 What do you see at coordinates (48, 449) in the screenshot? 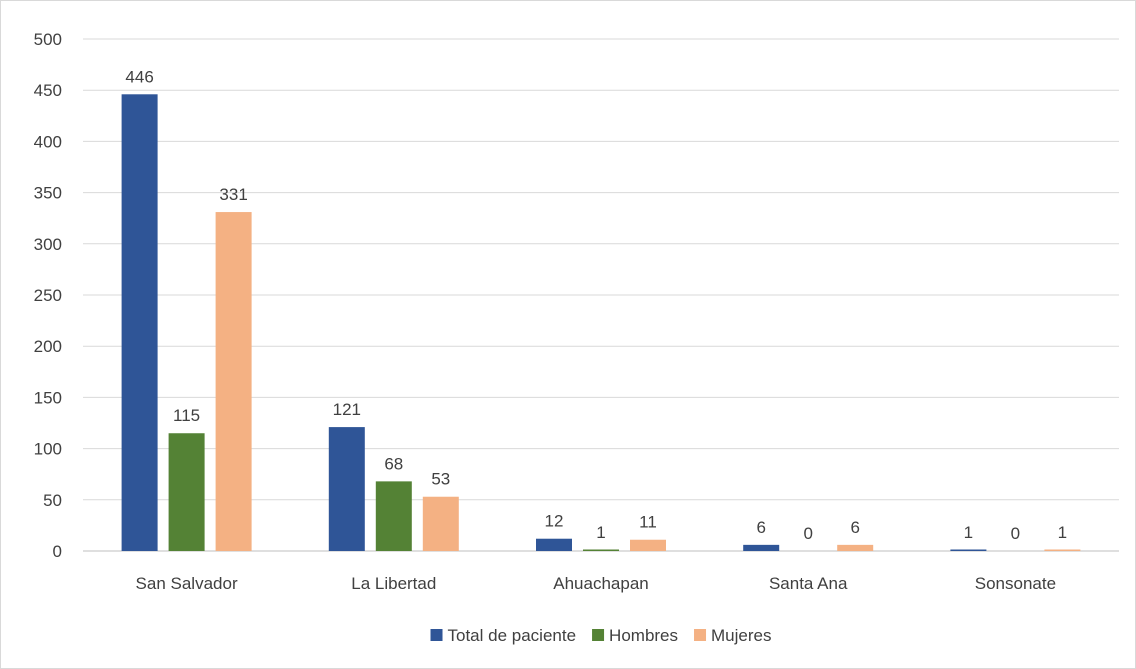
I see `y-tick-label: 100` at bounding box center [48, 449].